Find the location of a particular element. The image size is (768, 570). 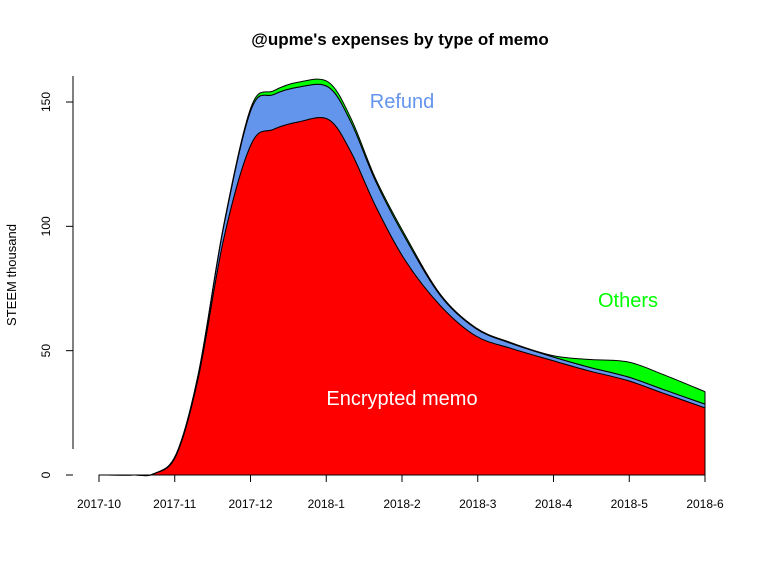

y-tick-label: 100 is located at coordinates (46, 226).